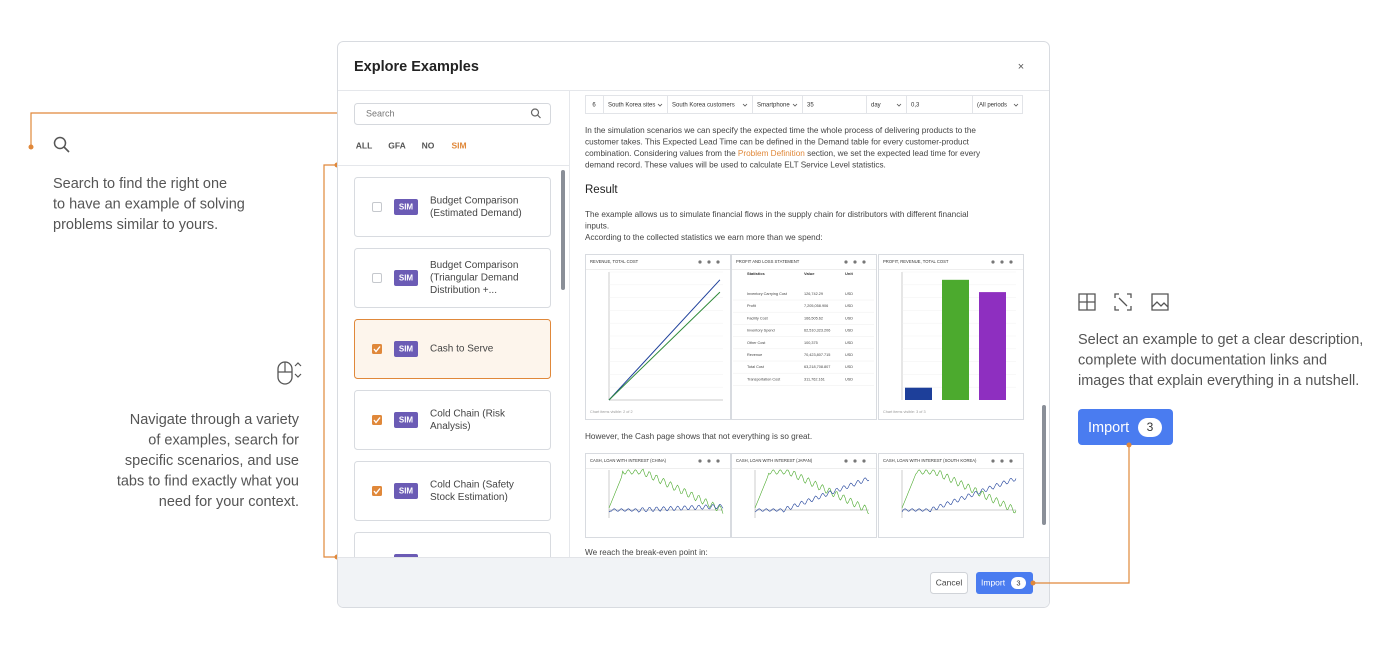  I want to click on tab: SIM, so click(458, 145).